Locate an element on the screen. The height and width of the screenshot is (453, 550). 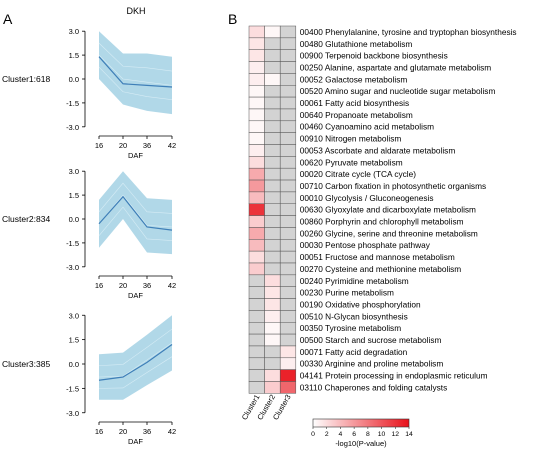
cluster-label: Cluster1:618 is located at coordinates (26, 79).